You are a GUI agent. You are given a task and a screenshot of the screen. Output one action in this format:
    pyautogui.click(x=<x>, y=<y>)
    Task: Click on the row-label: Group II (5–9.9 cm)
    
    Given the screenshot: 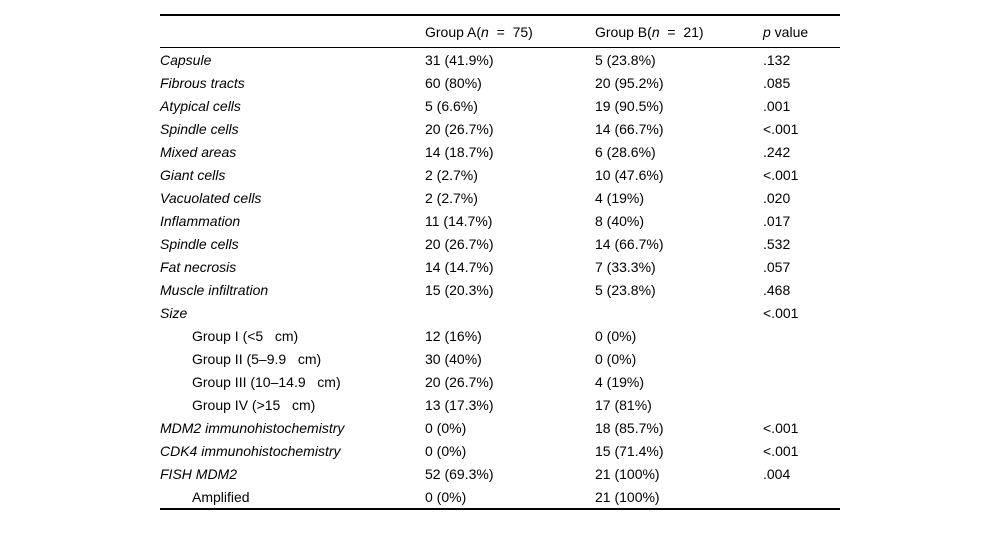 What is the action you would take?
    pyautogui.click(x=257, y=358)
    